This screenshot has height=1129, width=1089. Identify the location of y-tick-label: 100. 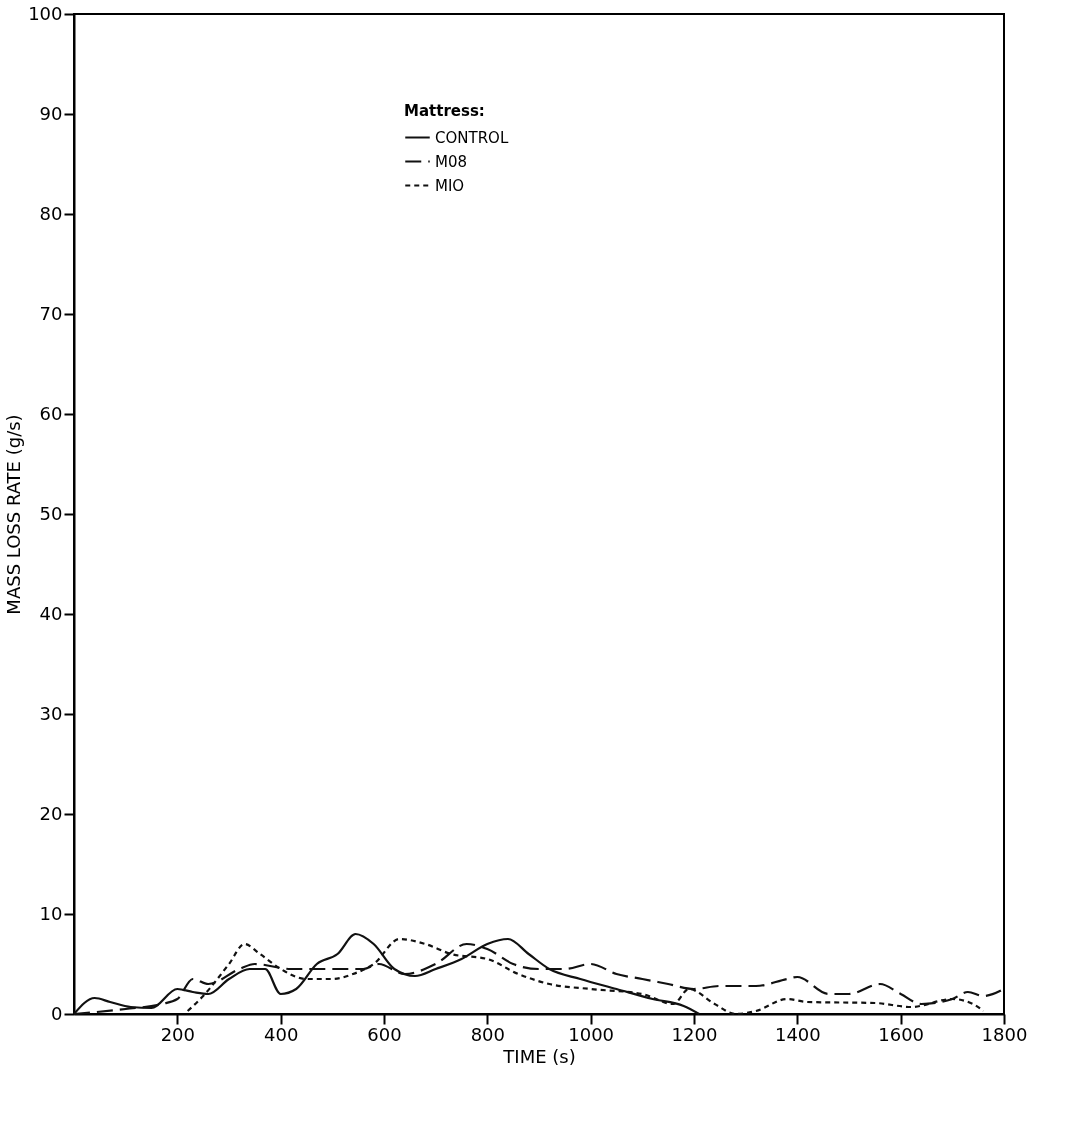
(45, 13).